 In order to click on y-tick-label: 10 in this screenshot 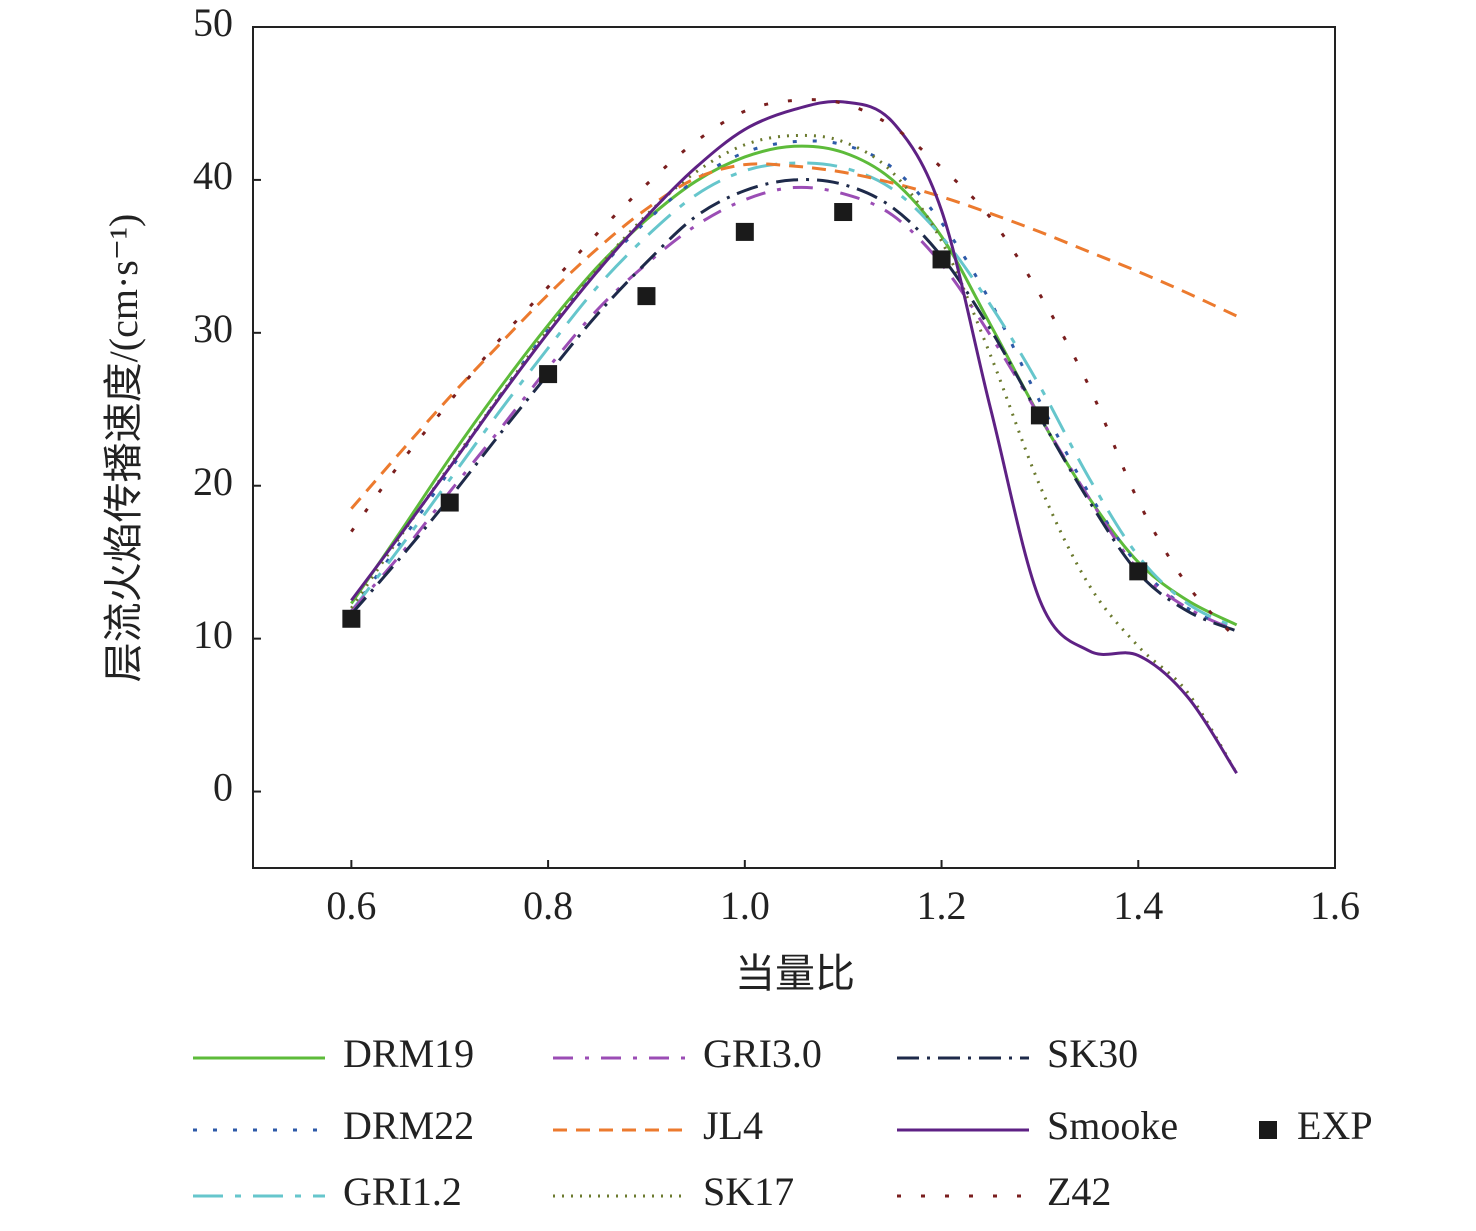, I will do `click(213, 634)`.